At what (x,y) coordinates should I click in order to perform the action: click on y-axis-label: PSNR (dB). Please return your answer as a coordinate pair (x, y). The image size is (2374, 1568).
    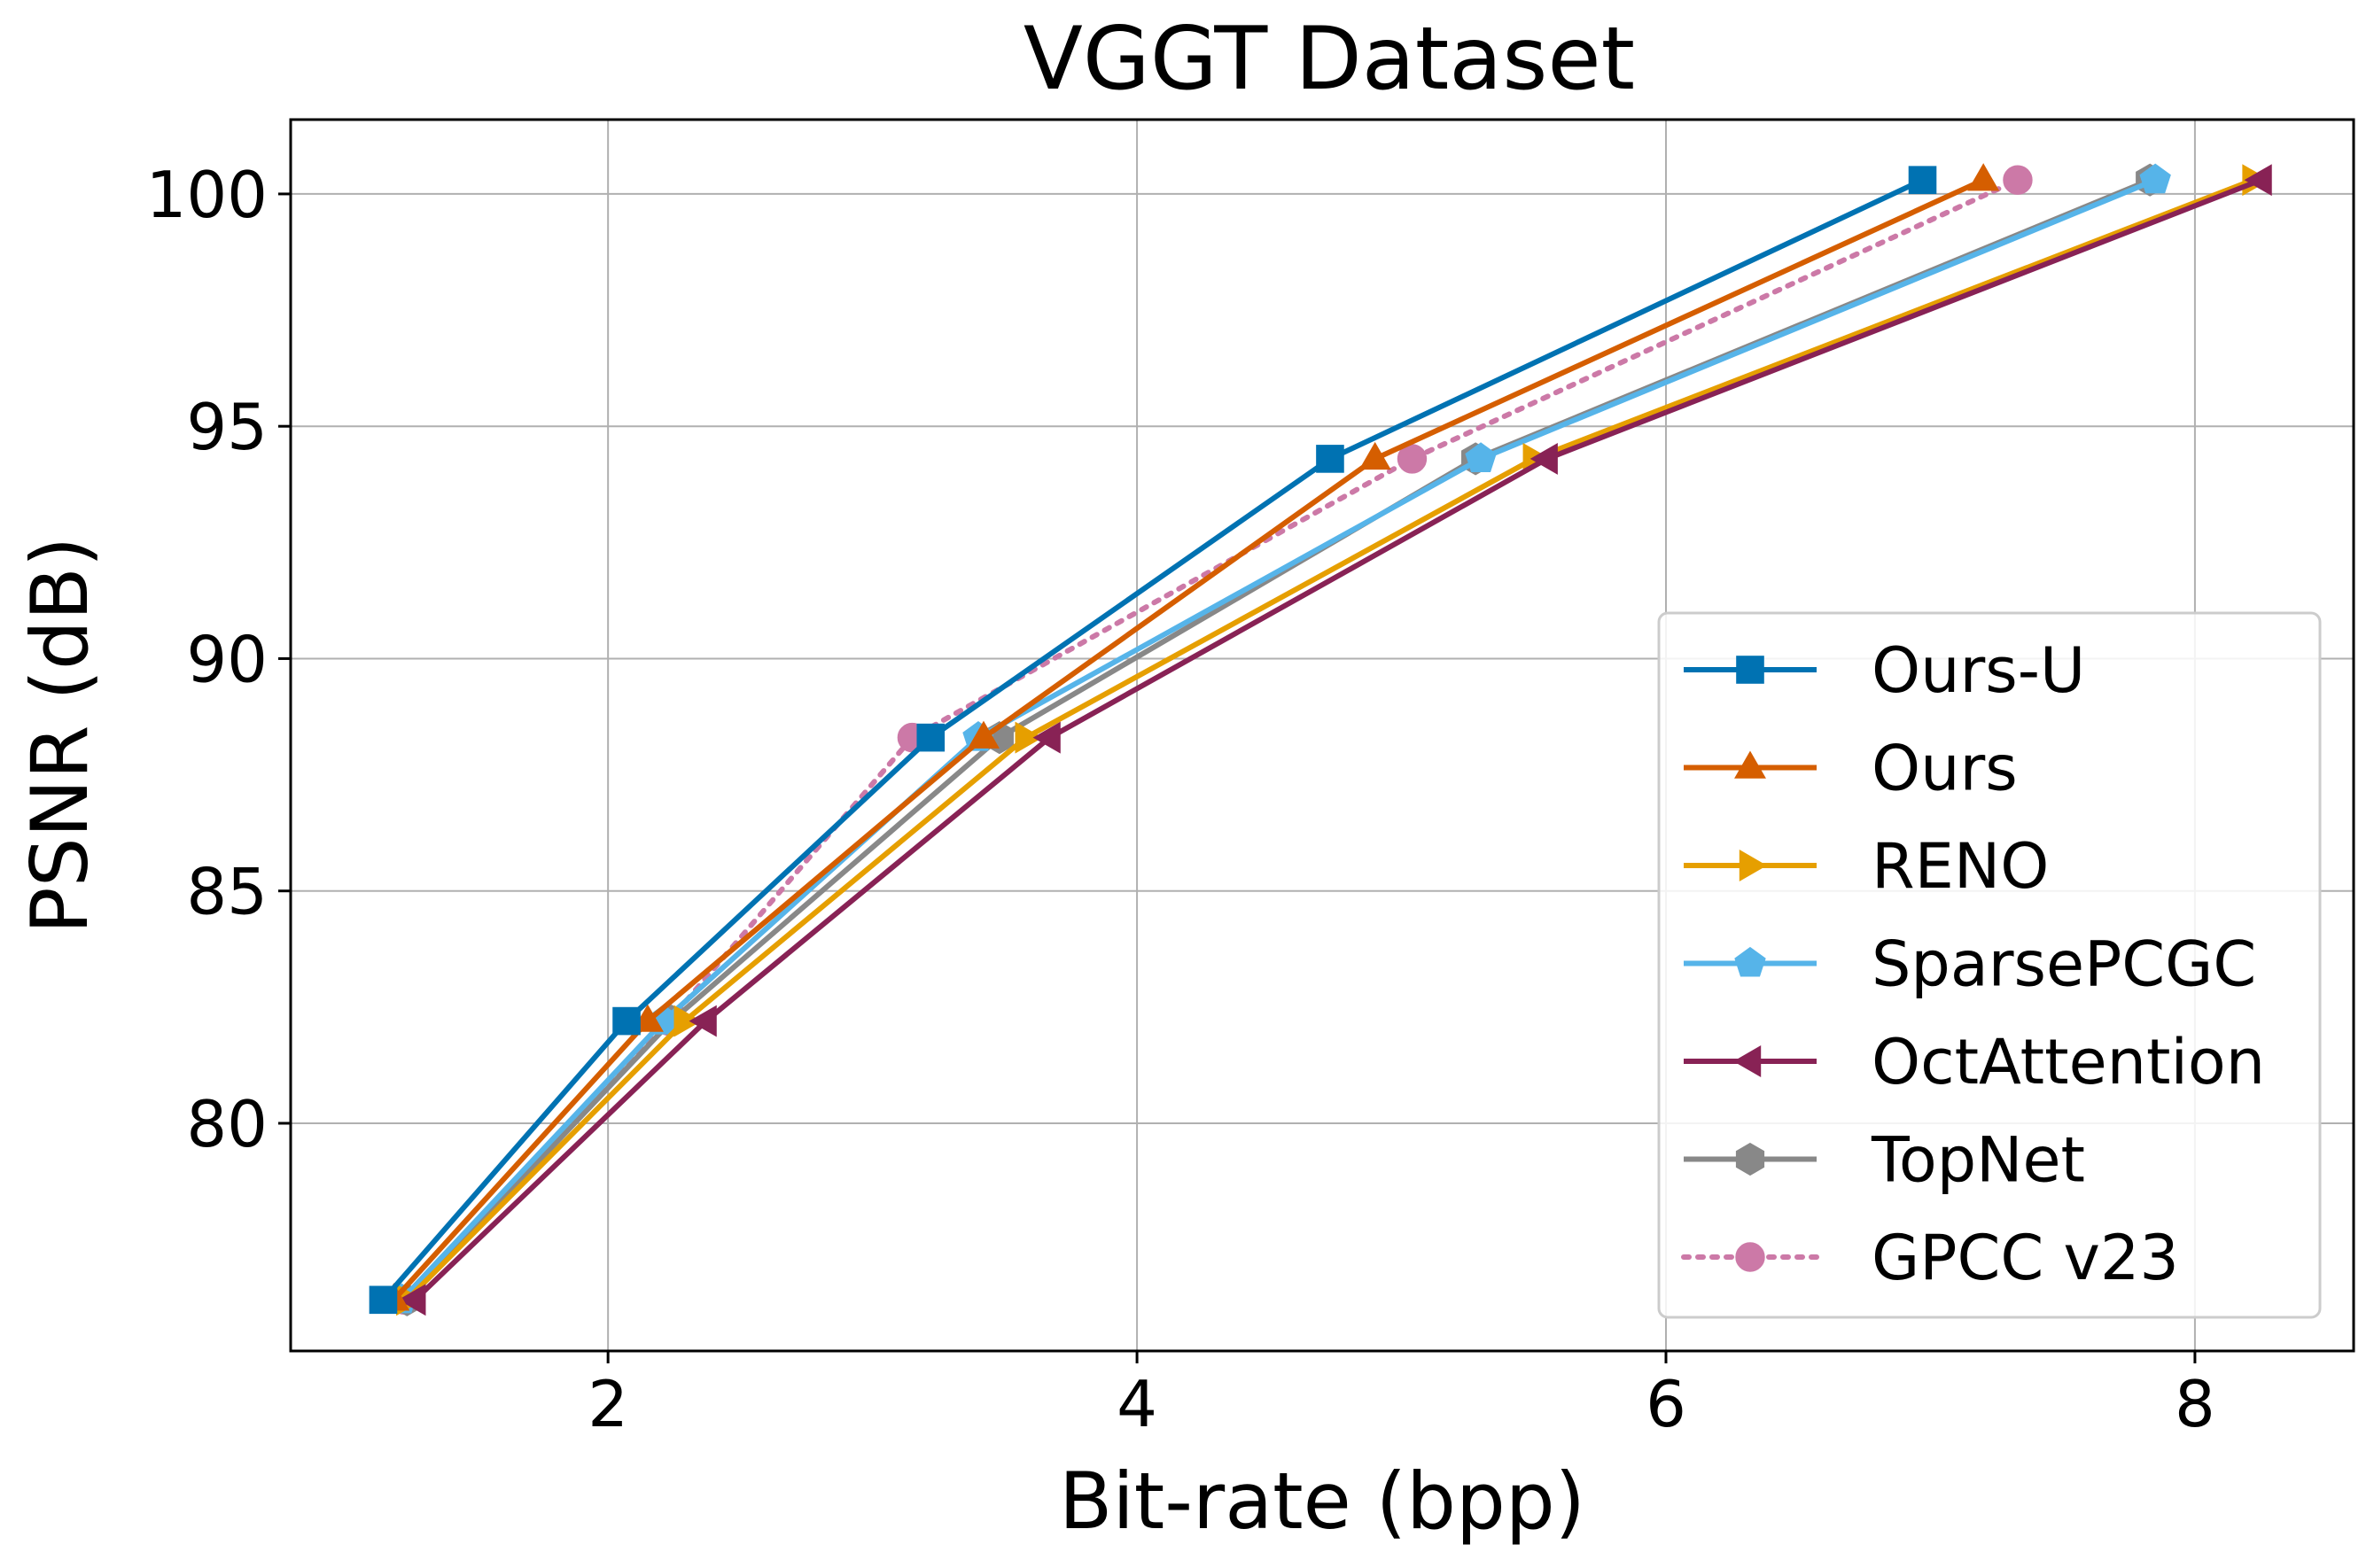
    Looking at the image, I should click on (60, 736).